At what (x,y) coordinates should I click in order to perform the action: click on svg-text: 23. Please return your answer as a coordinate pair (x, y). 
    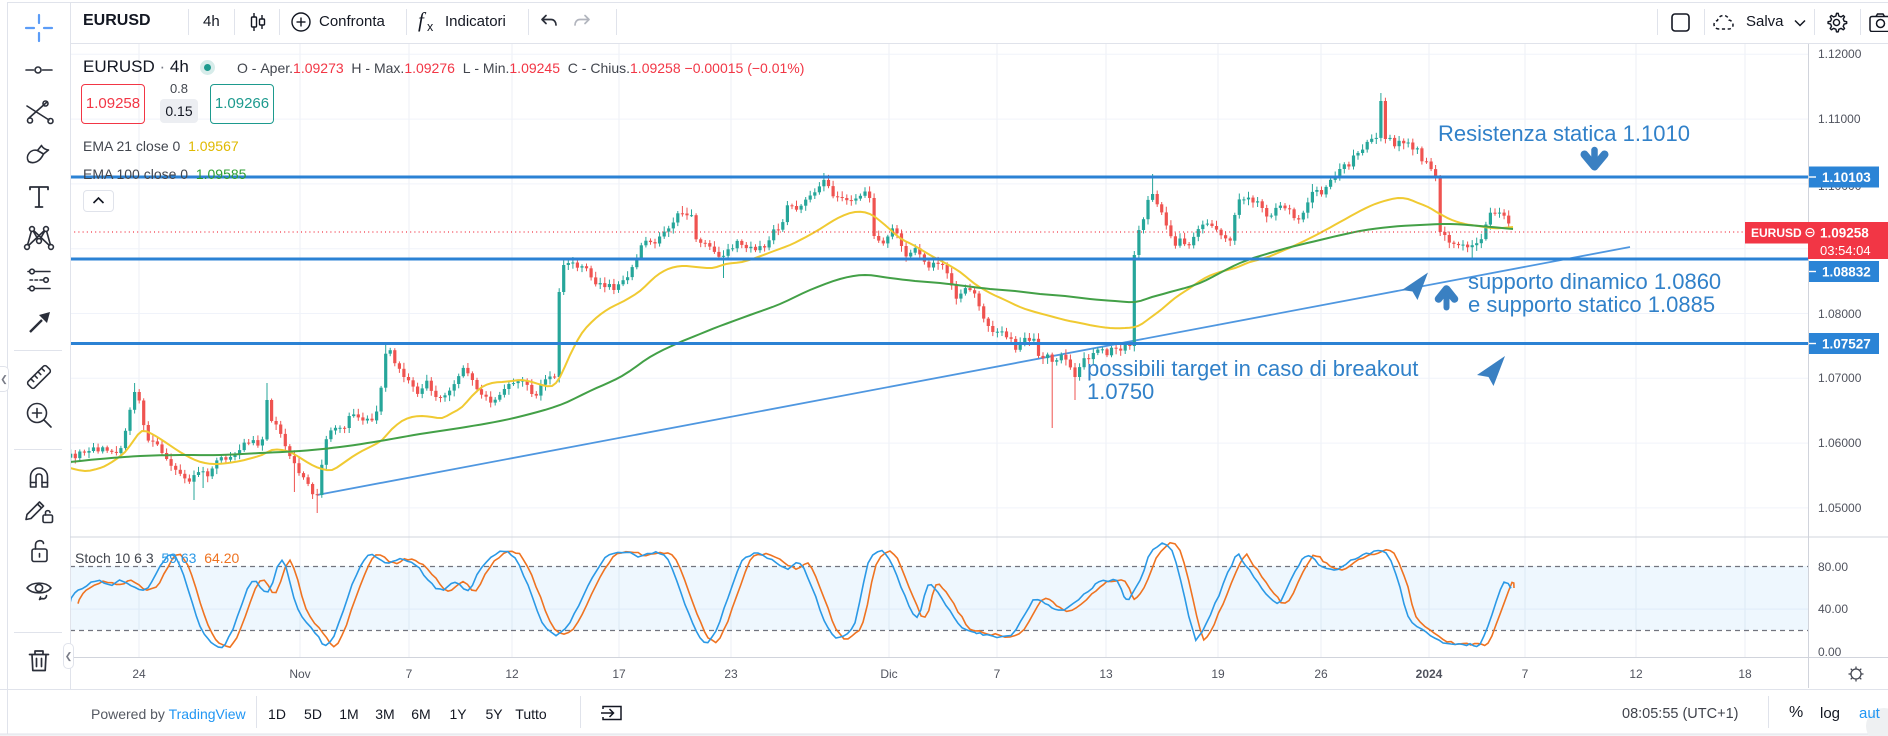
    Looking at the image, I should click on (731, 674).